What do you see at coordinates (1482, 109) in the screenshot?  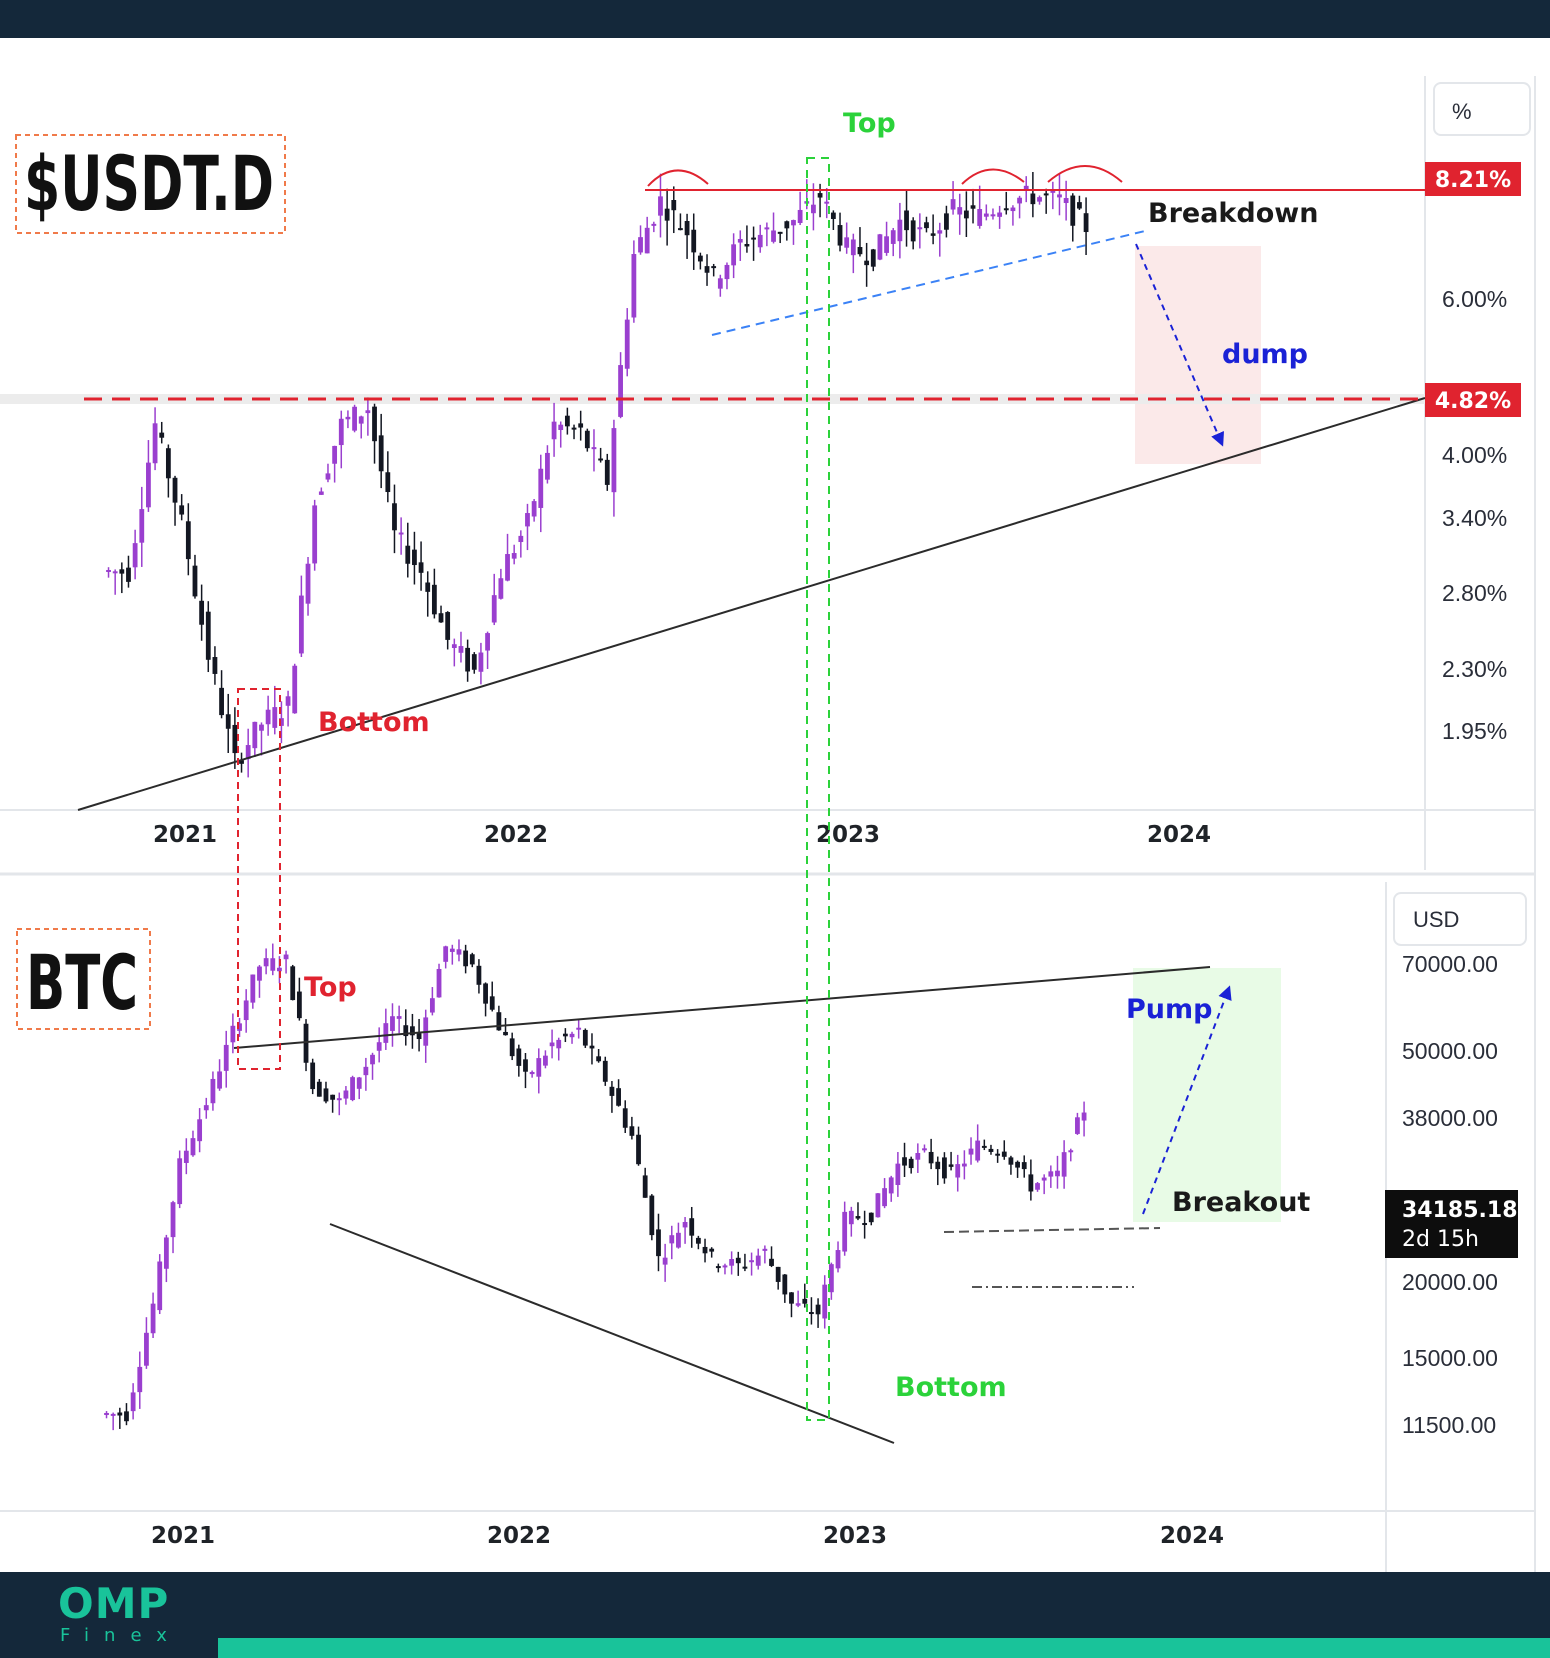 I see `usdt-unit-box` at bounding box center [1482, 109].